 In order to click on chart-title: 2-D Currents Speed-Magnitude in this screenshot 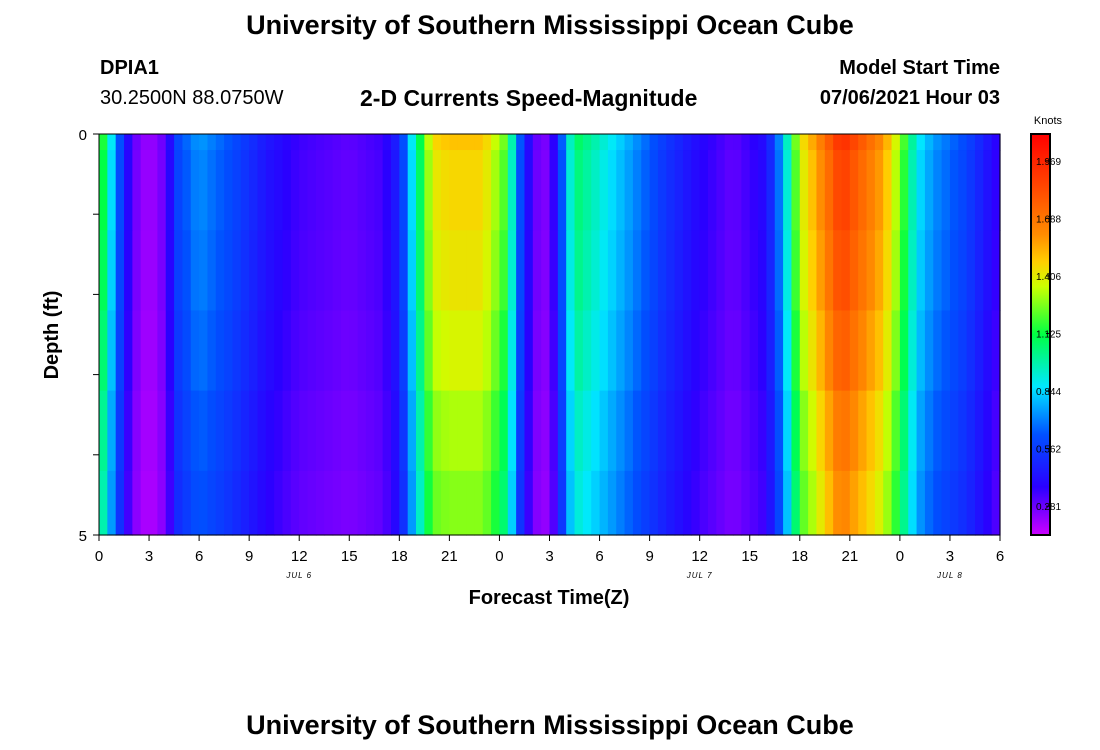, I will do `click(529, 98)`.